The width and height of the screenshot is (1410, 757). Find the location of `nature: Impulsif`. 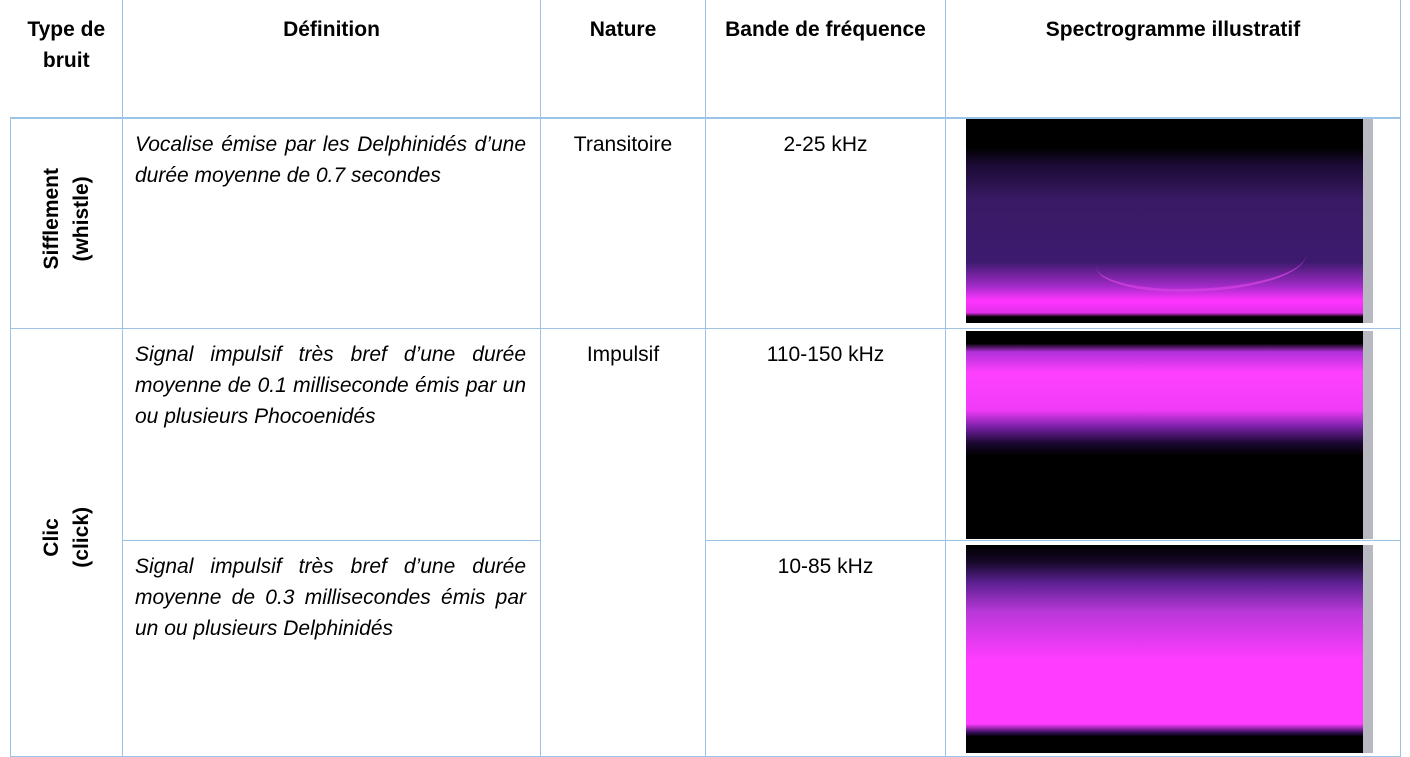

nature: Impulsif is located at coordinates (623, 542).